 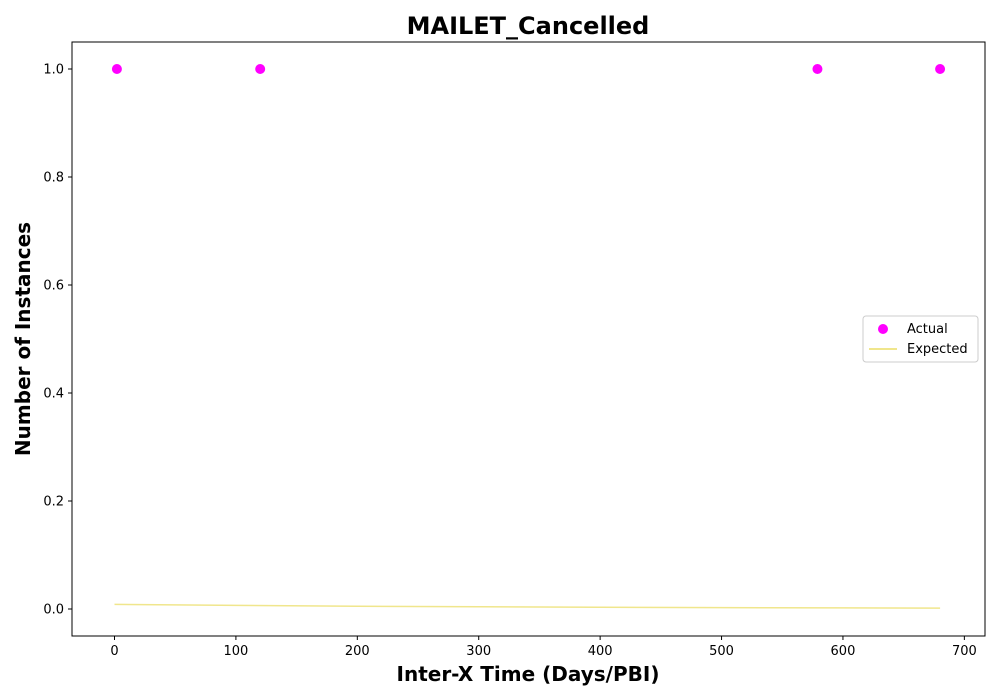 I want to click on y-tick-label: 0.8, so click(x=53, y=178).